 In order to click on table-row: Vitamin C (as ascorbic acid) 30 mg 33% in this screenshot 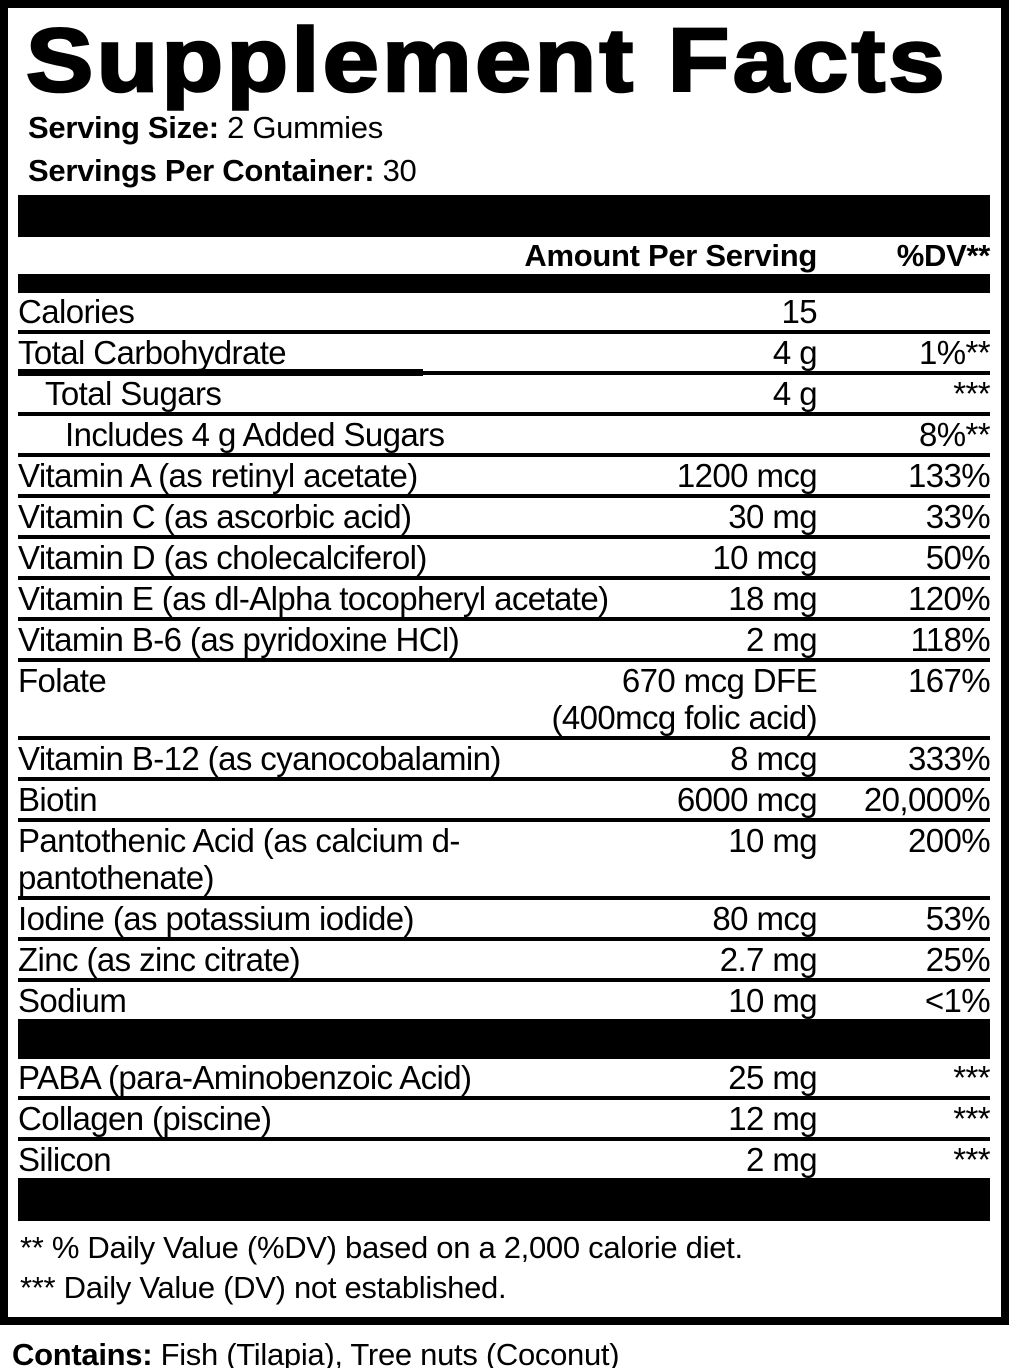, I will do `click(504, 514)`.